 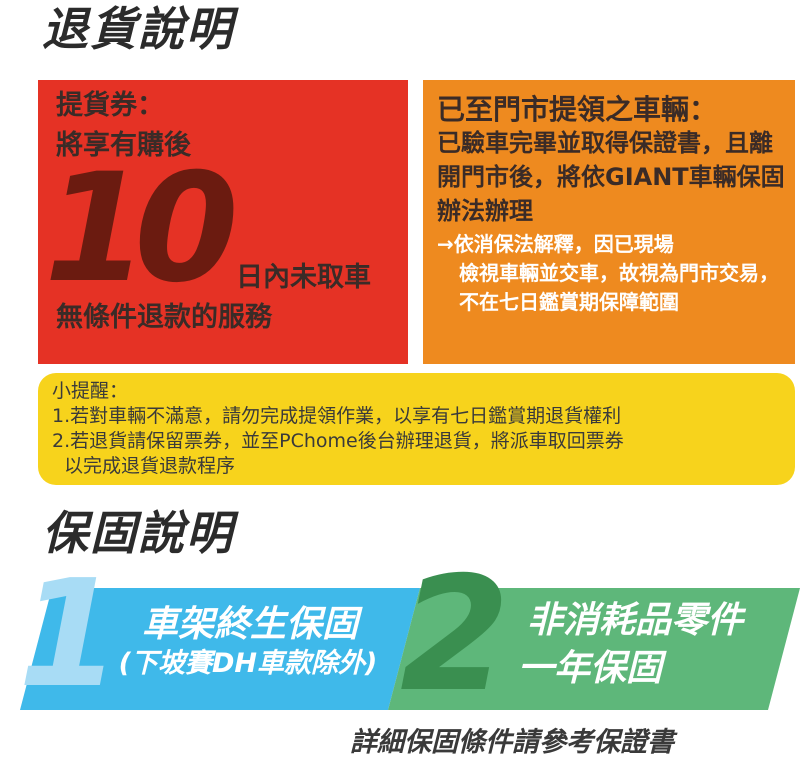 I want to click on reminder-title: 小提醒：, so click(x=90, y=391).